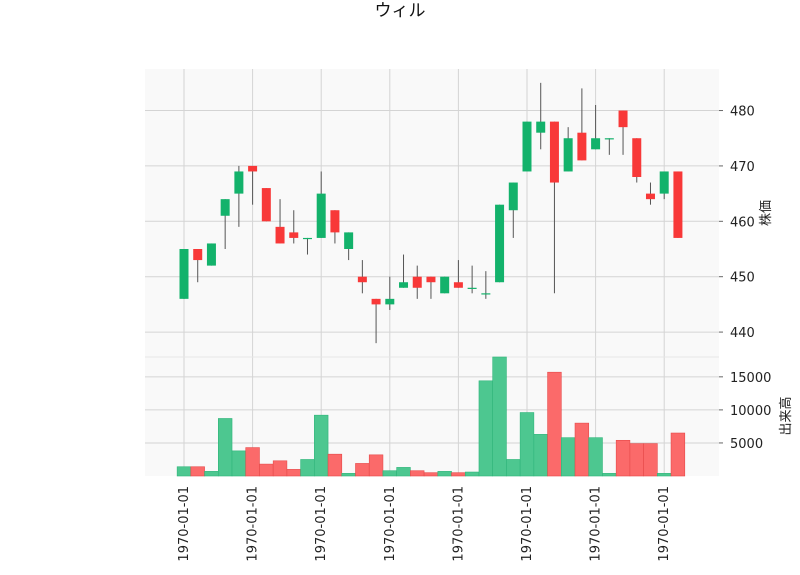  I want to click on volume-tick-label: 5000, so click(746, 444).